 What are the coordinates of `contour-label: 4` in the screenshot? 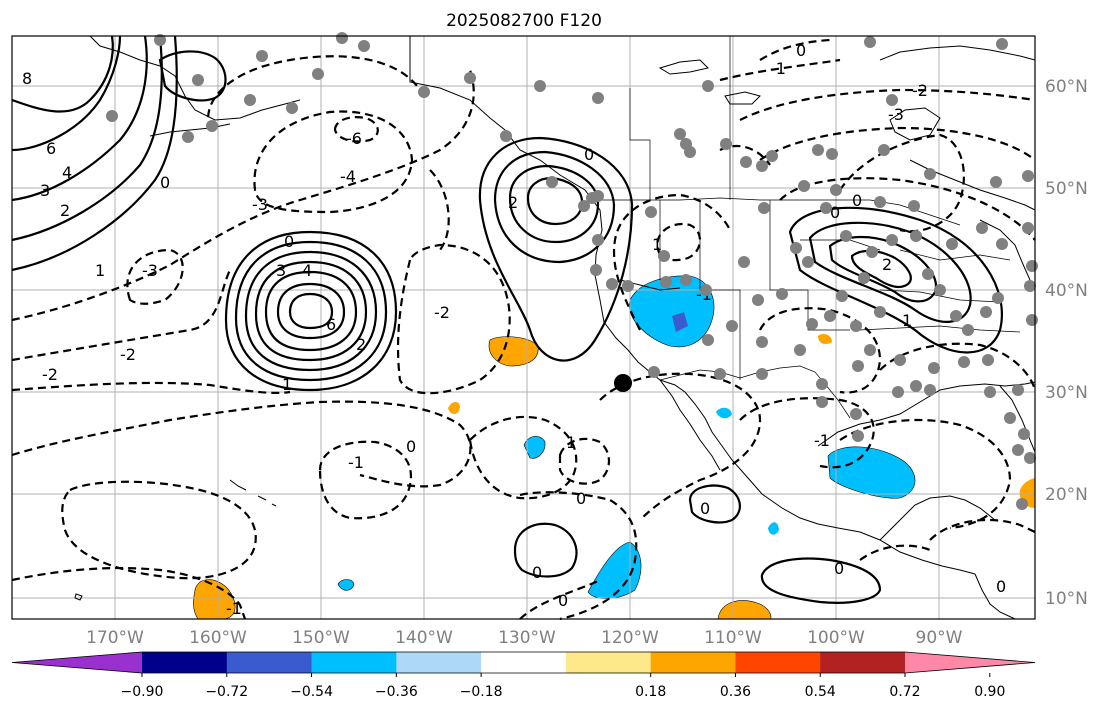 It's located at (307, 270).